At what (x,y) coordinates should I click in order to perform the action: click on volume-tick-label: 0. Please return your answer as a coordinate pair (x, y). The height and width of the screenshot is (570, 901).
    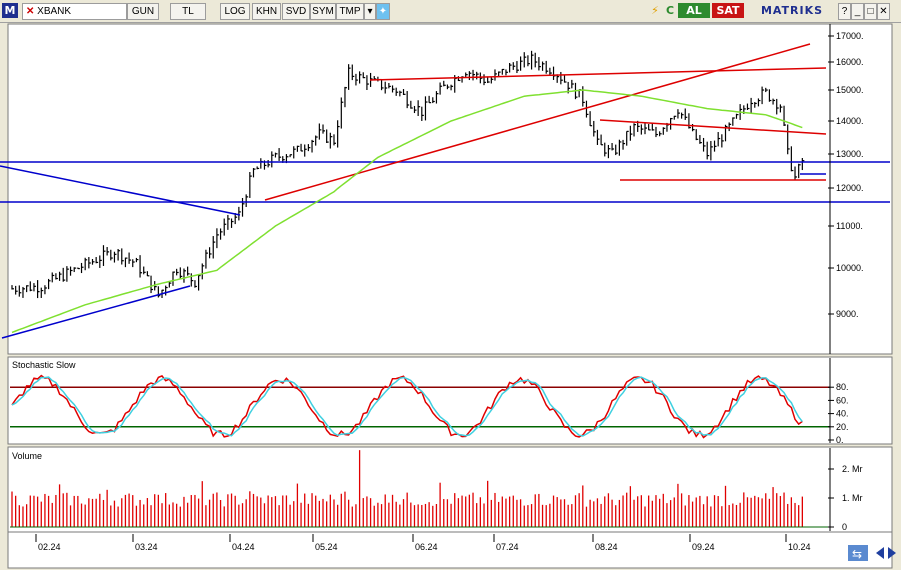
    Looking at the image, I should click on (844, 527).